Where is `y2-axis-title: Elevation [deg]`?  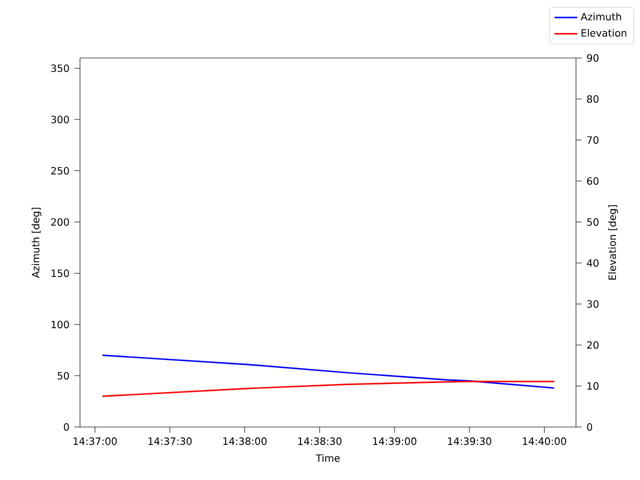 y2-axis-title: Elevation [deg] is located at coordinates (613, 242).